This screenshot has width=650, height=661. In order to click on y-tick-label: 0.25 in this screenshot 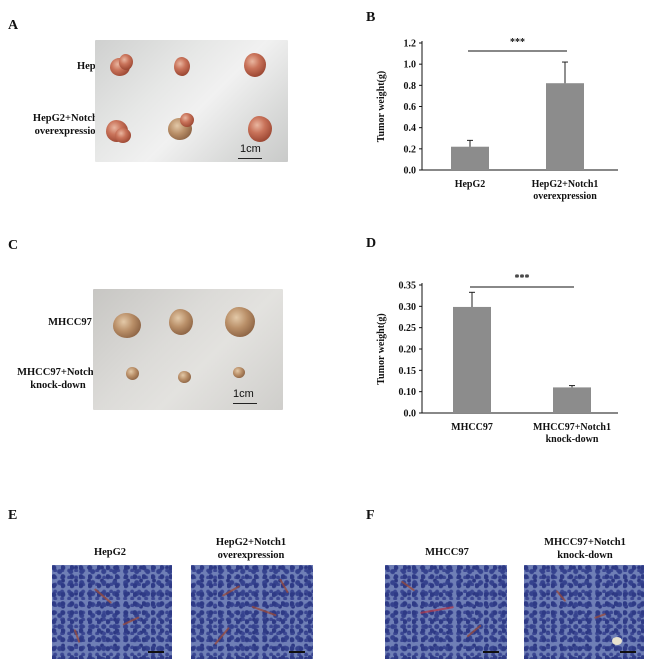, I will do `click(408, 328)`.